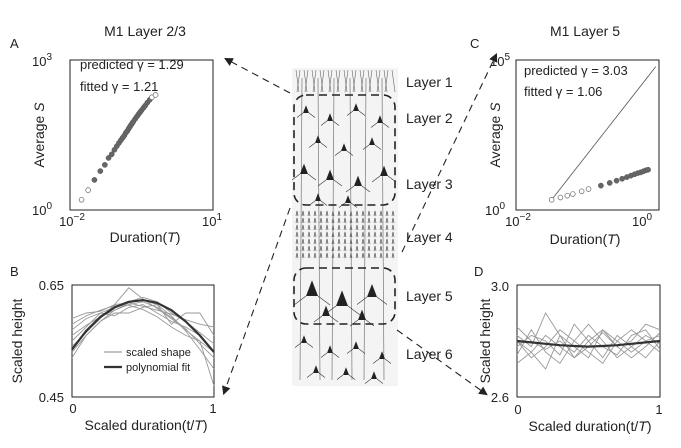 The width and height of the screenshot is (681, 448). Describe the element at coordinates (576, 70) in the screenshot. I see `panel-c-predicted: predicted γ = 3.03` at that location.